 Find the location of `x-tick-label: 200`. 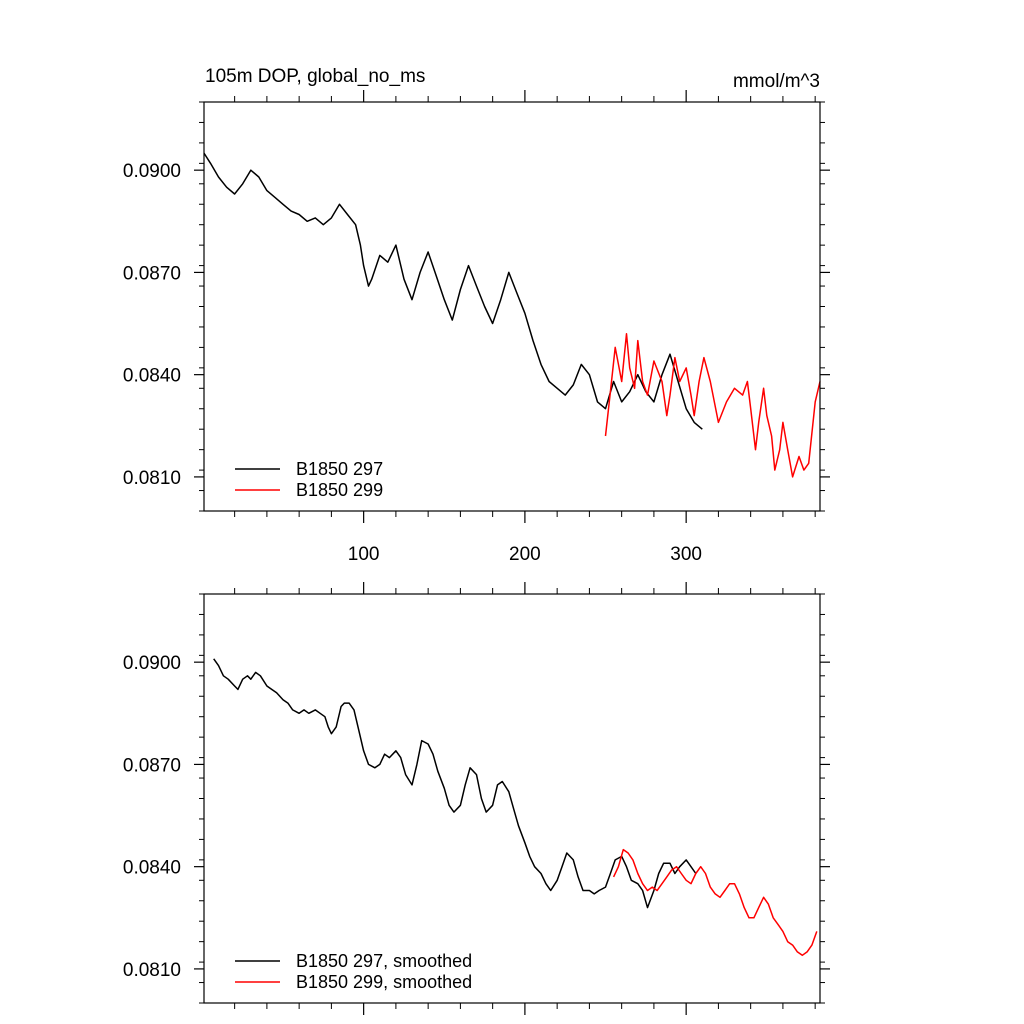

x-tick-label: 200 is located at coordinates (525, 554).